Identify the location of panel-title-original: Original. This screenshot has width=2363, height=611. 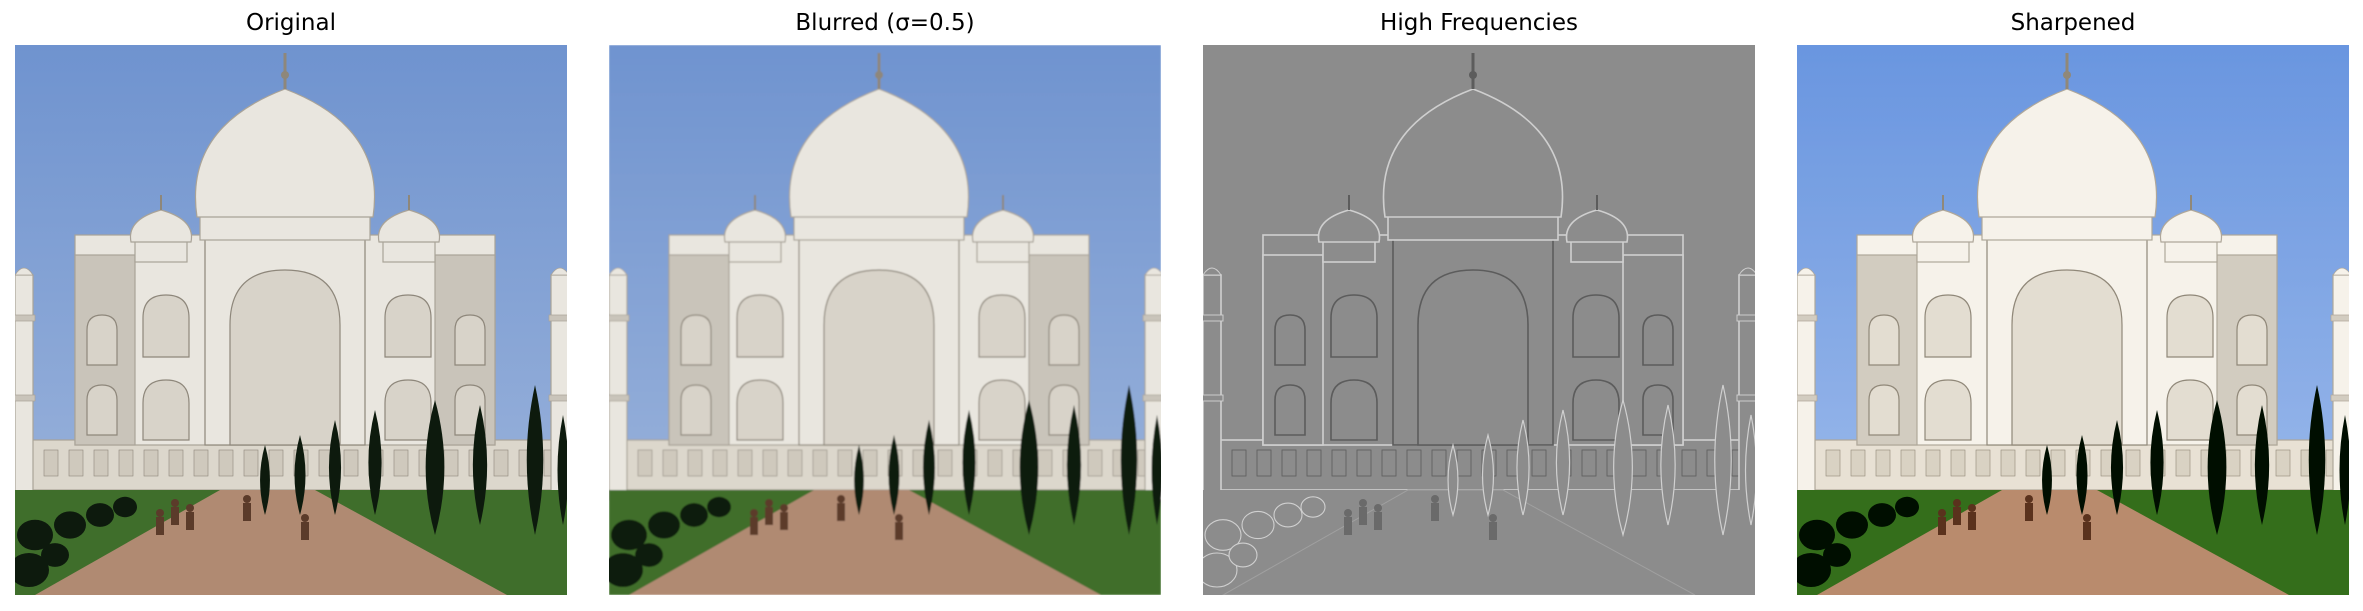
(290, 23).